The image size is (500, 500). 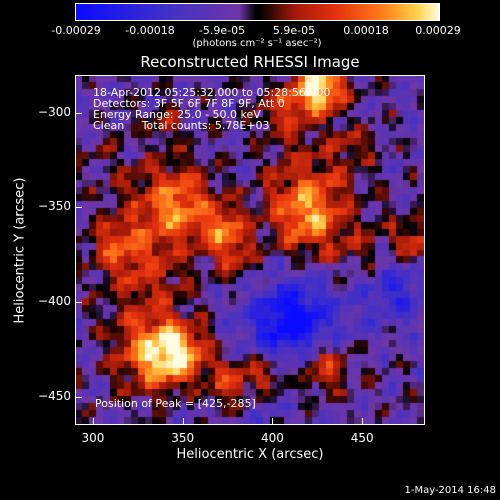 I want to click on x-tick-label: 450, so click(x=362, y=438).